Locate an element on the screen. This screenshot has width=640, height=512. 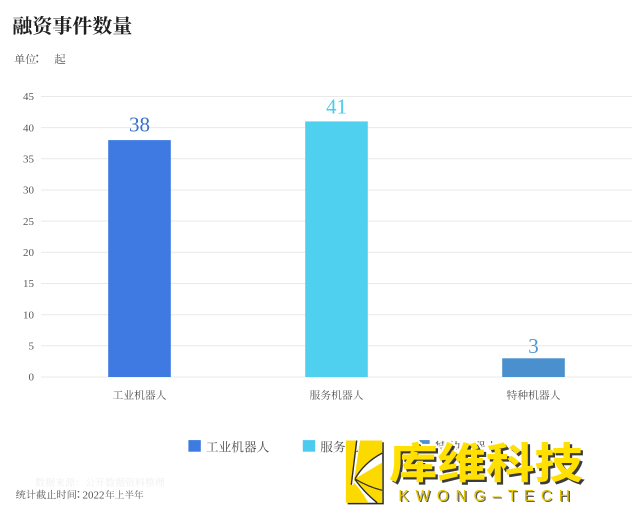
svg-text: 45 is located at coordinates (29, 97).